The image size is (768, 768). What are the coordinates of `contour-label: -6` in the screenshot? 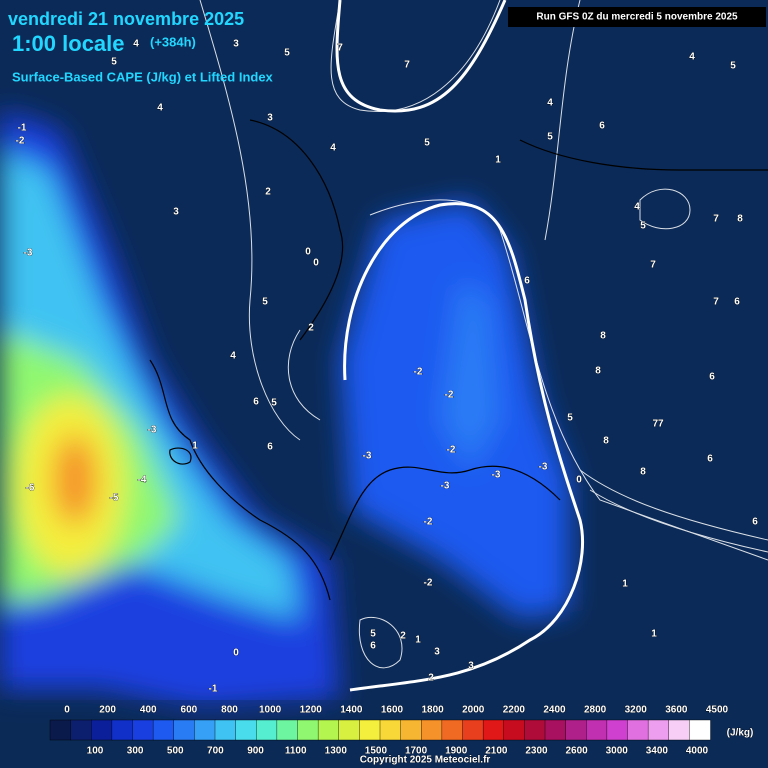 It's located at (30, 488).